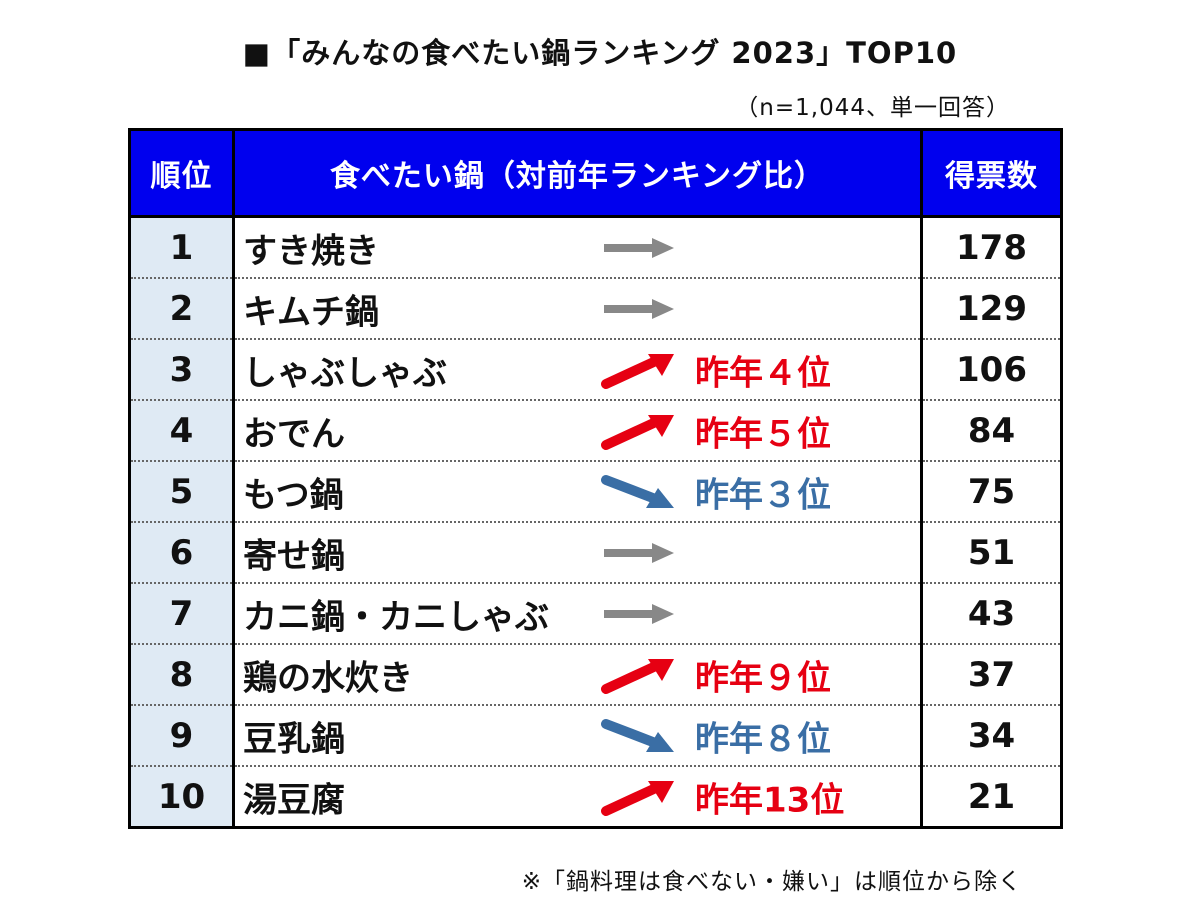 Image resolution: width=1200 pixels, height=911 pixels. I want to click on dish-cell: 湯豆腐 昨年13位, so click(577, 796).